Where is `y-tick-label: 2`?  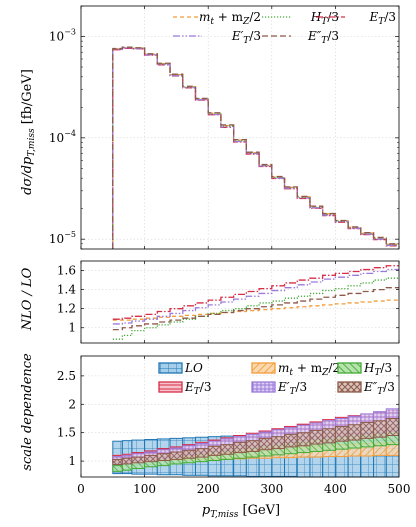 y-tick-label: 2 is located at coordinates (72, 404).